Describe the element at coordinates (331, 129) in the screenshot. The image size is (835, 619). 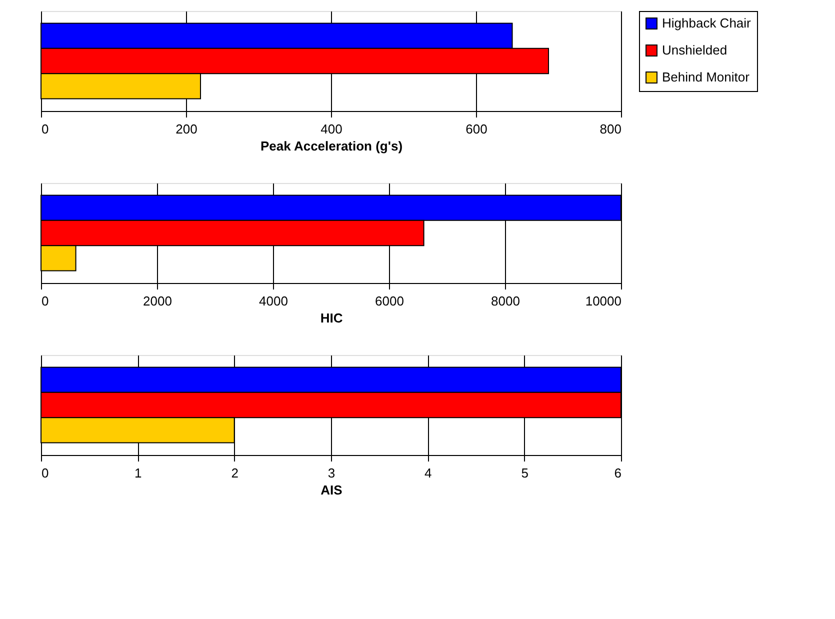
I see `x-tick-label: 400` at that location.